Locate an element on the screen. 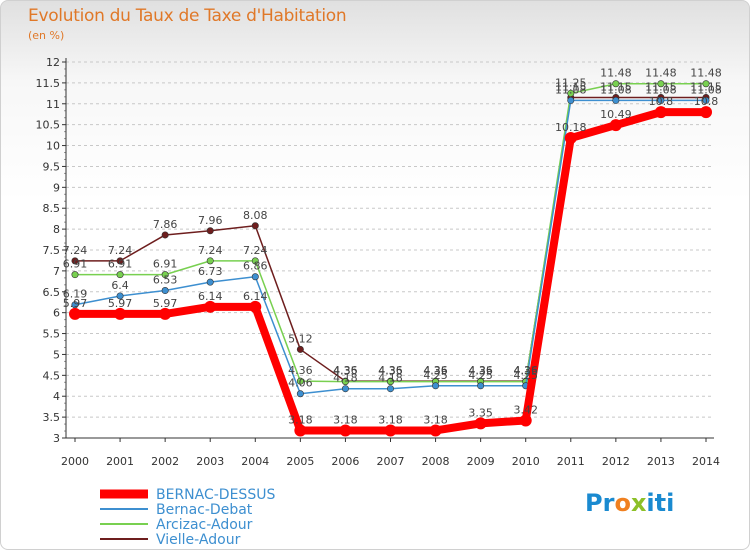 This screenshot has height=550, width=750. y-tick-label: 8 is located at coordinates (56, 229).